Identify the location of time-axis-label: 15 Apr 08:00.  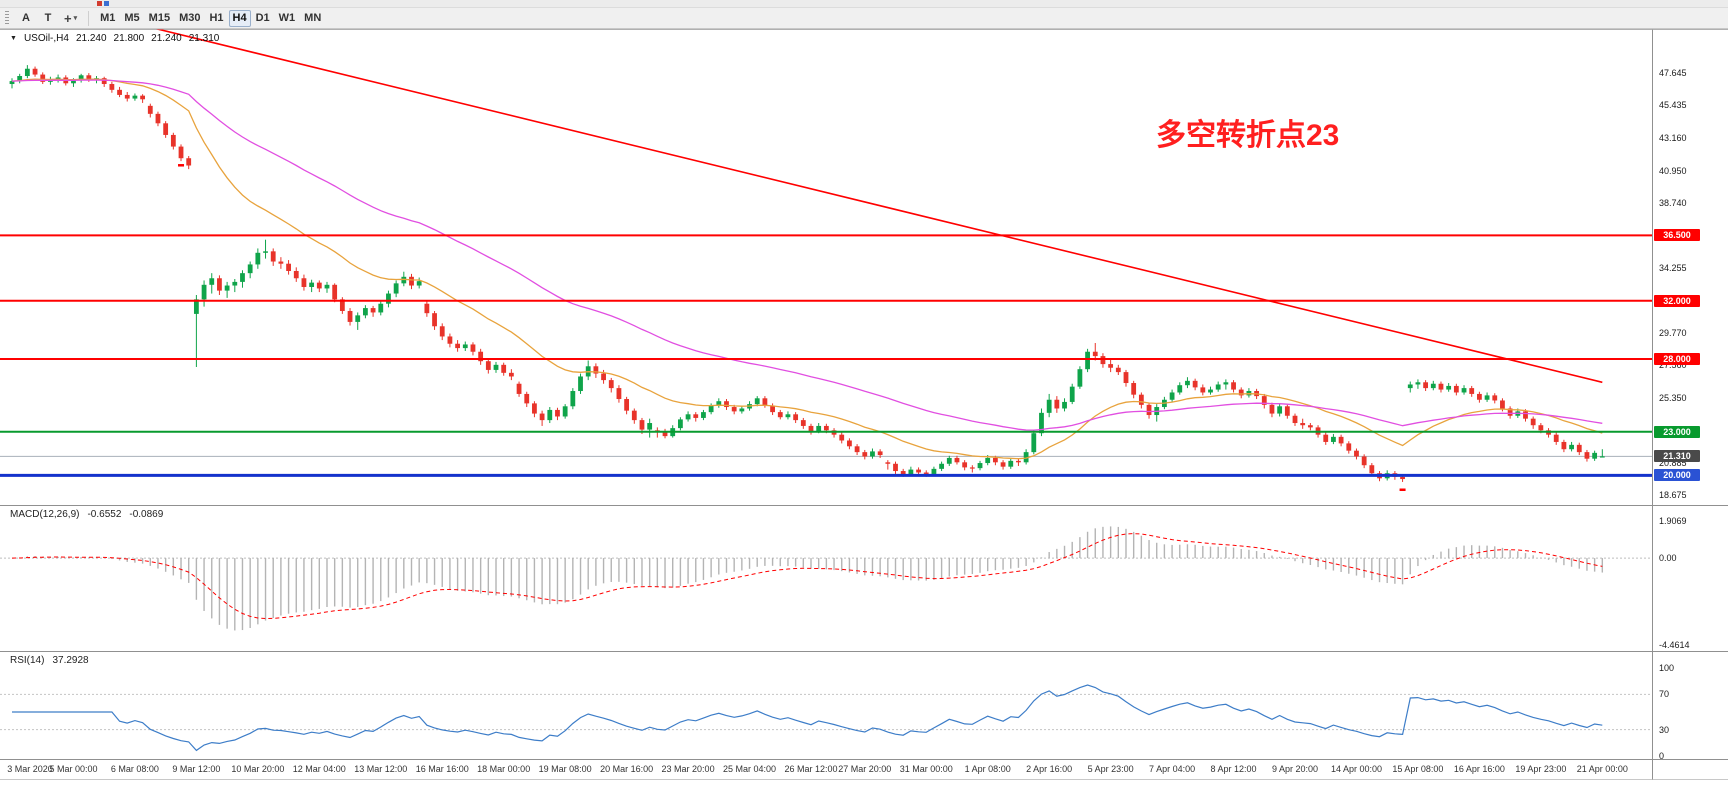
(1418, 769).